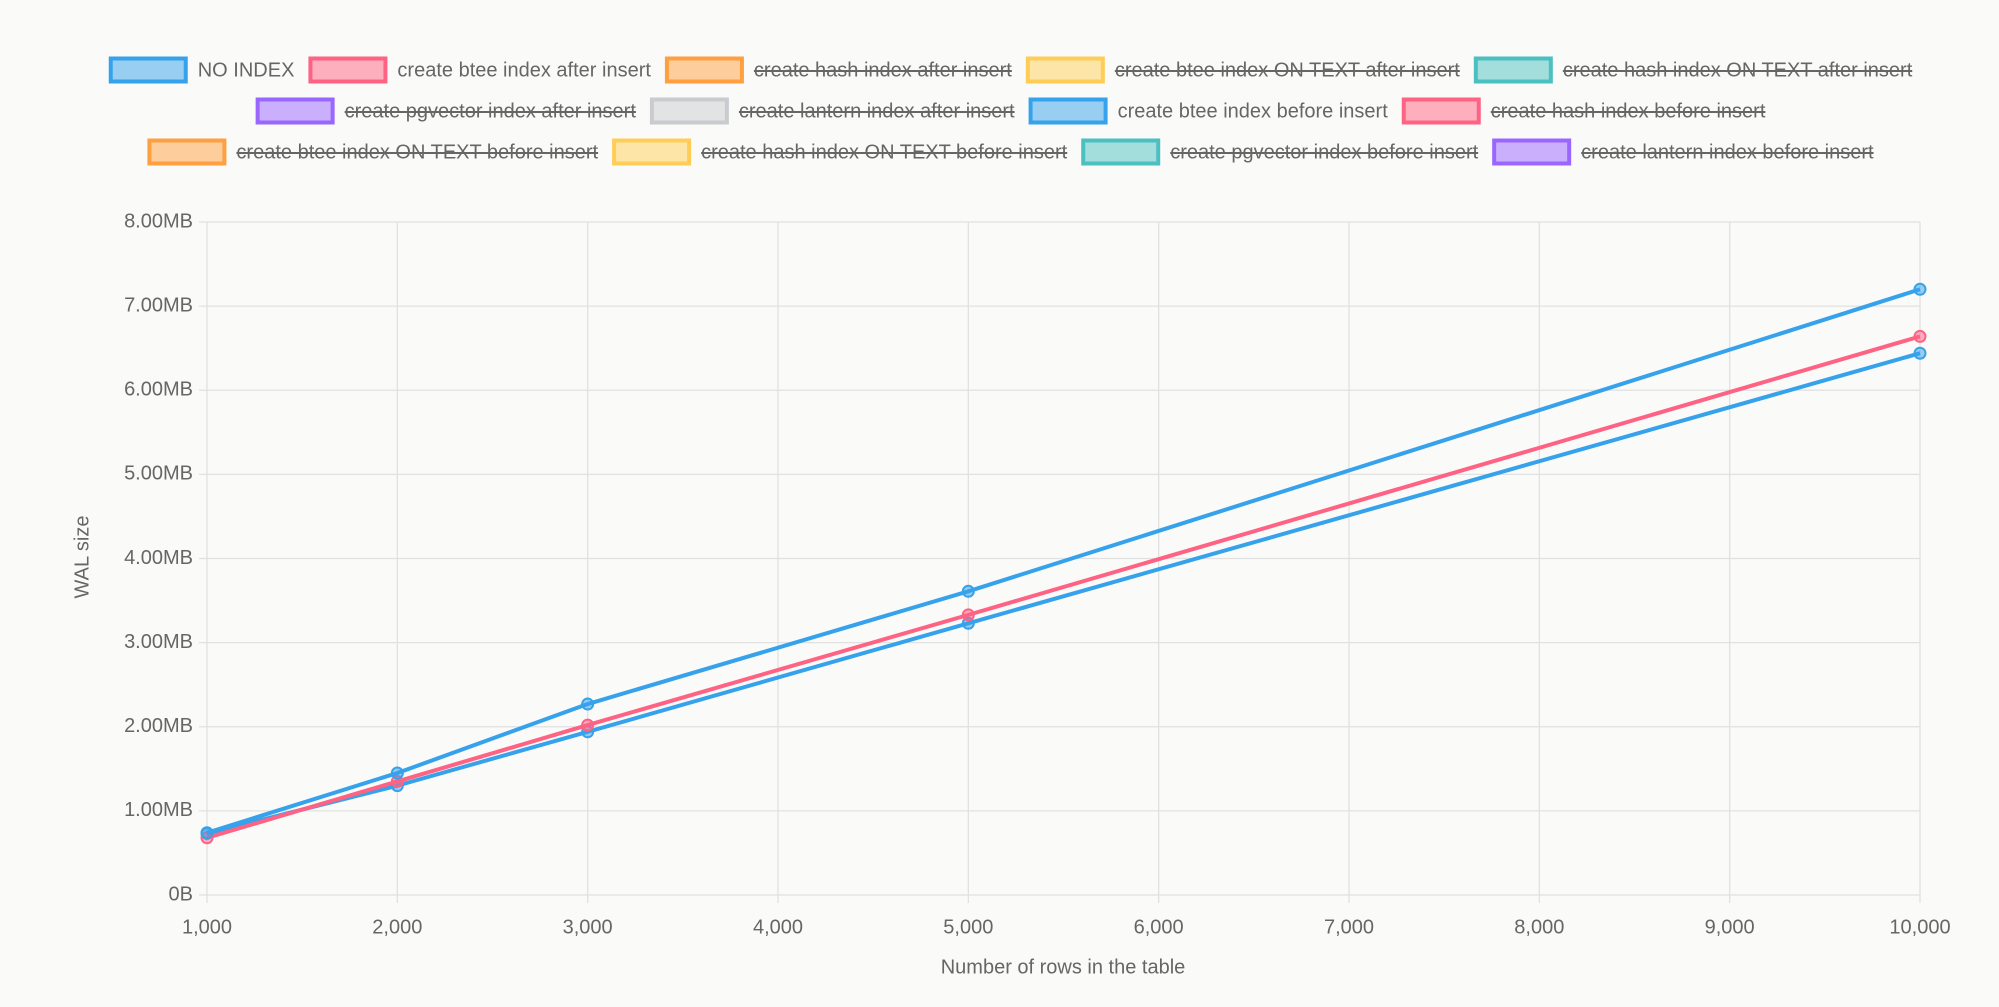  Describe the element at coordinates (246, 70) in the screenshot. I see `legend-label: NO INDEX` at that location.